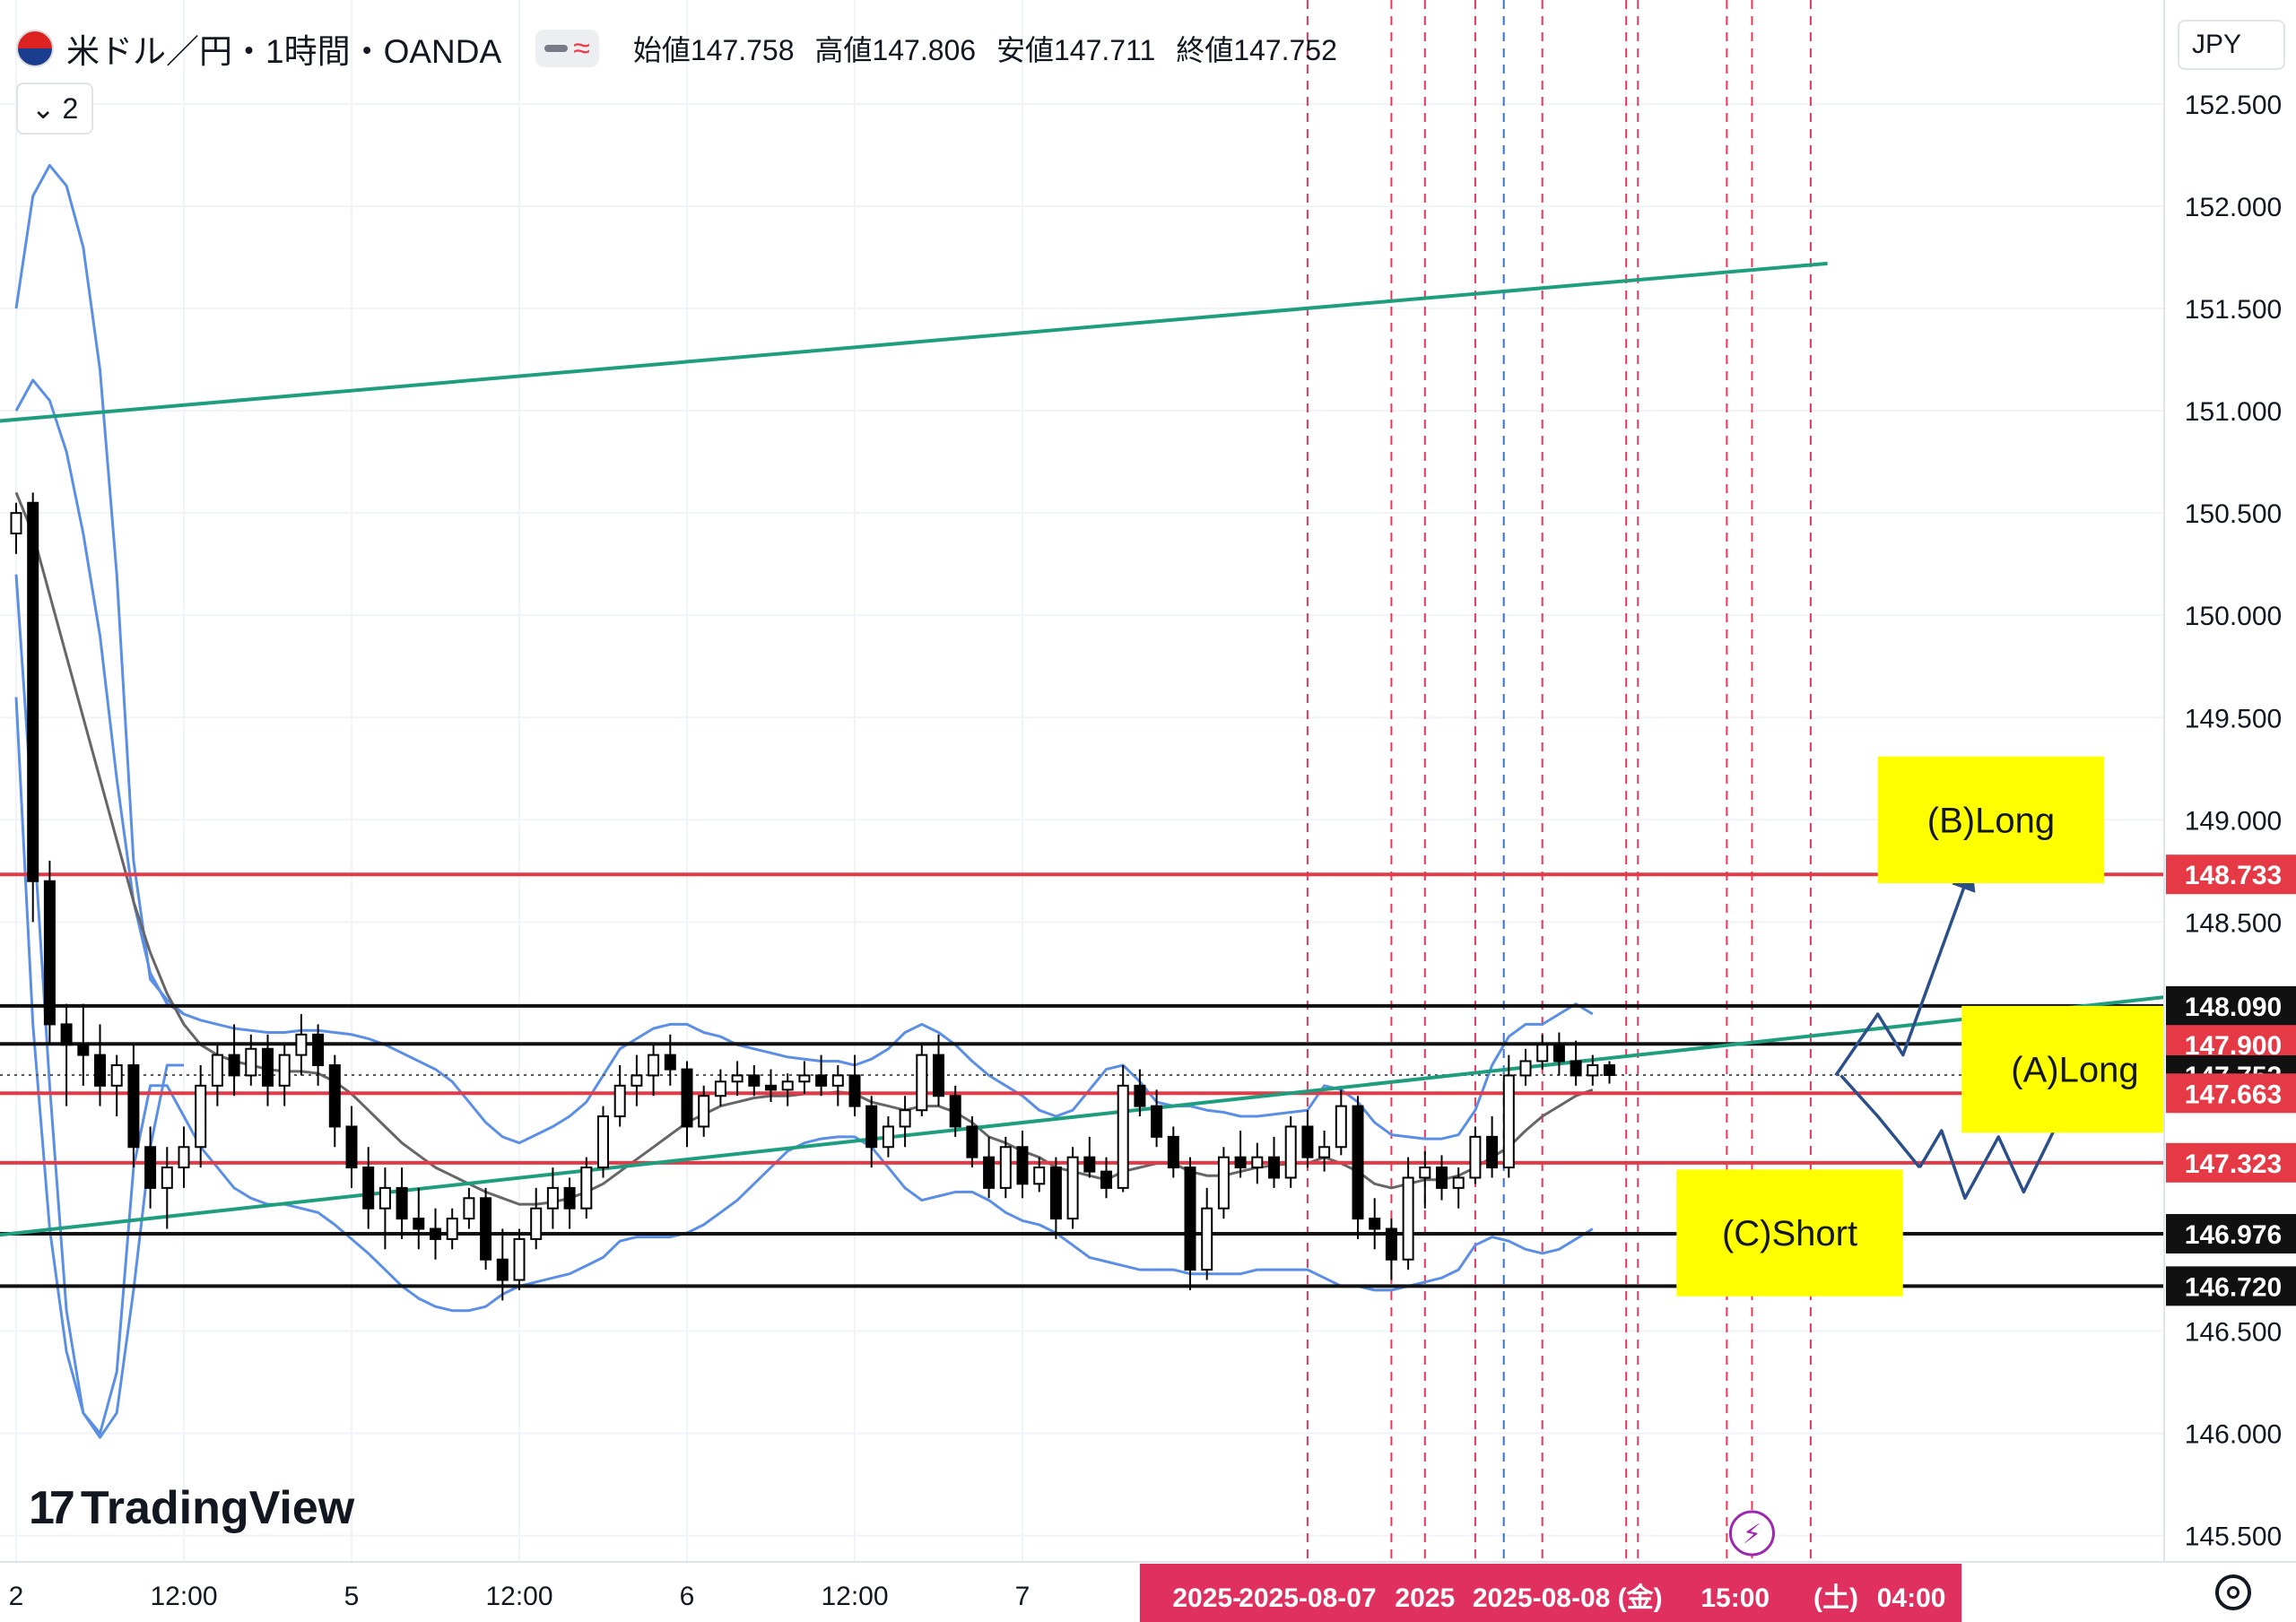  What do you see at coordinates (2233, 1537) in the screenshot?
I see `price-tick-label: 145.500` at bounding box center [2233, 1537].